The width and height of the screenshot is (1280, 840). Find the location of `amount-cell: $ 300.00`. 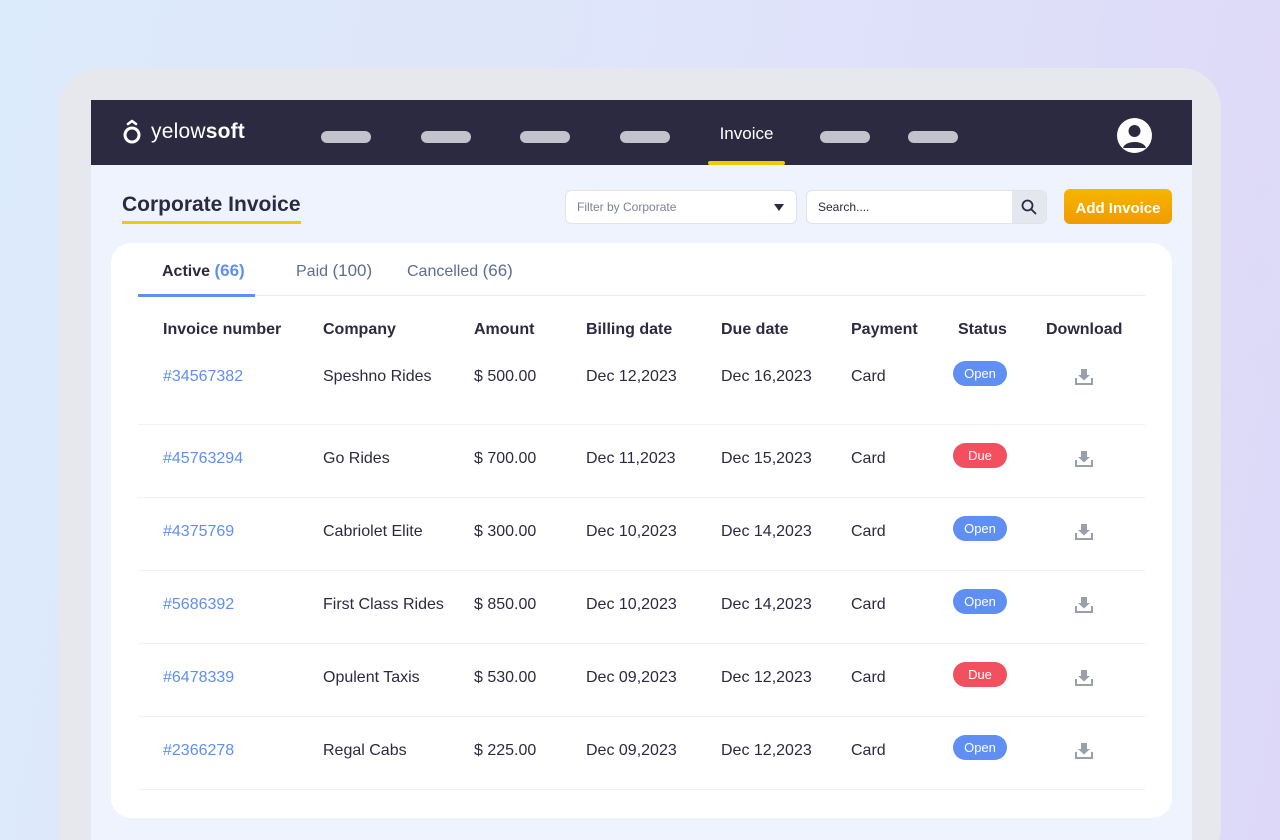

amount-cell: $ 300.00 is located at coordinates (505, 531).